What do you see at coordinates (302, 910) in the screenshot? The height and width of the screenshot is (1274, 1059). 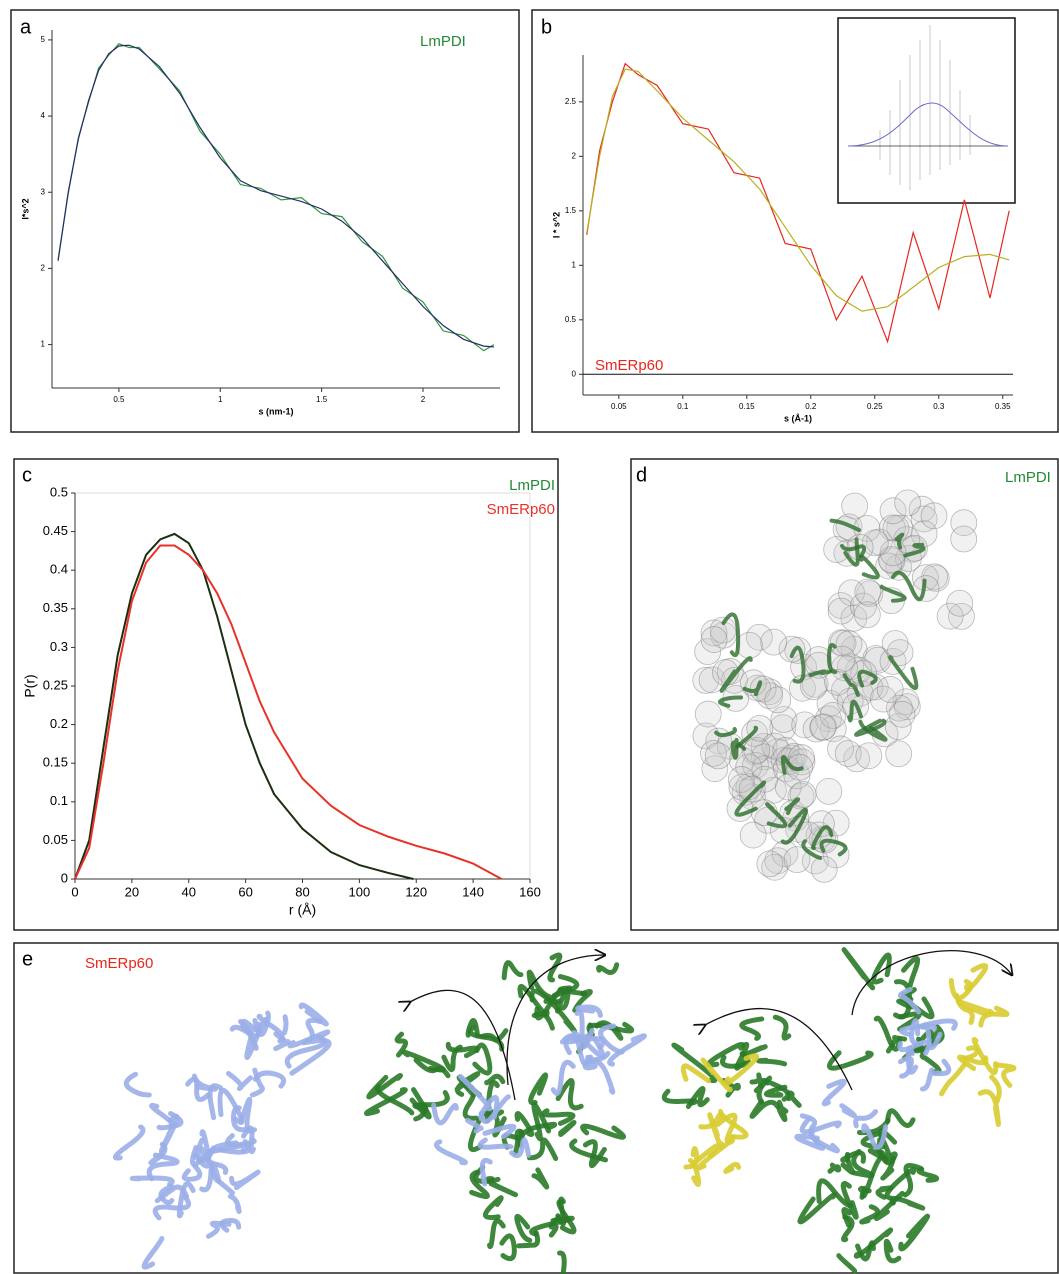 I see `x-axis-label: r (Å)` at bounding box center [302, 910].